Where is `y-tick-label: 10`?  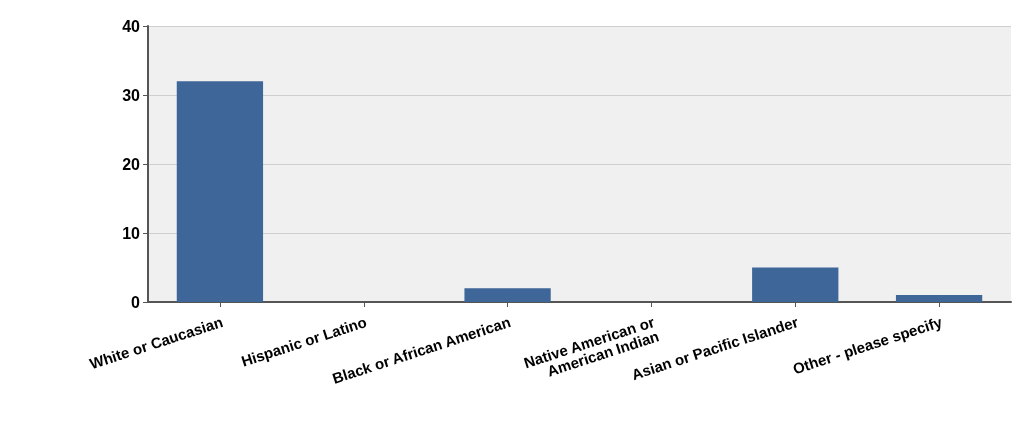 y-tick-label: 10 is located at coordinates (131, 233).